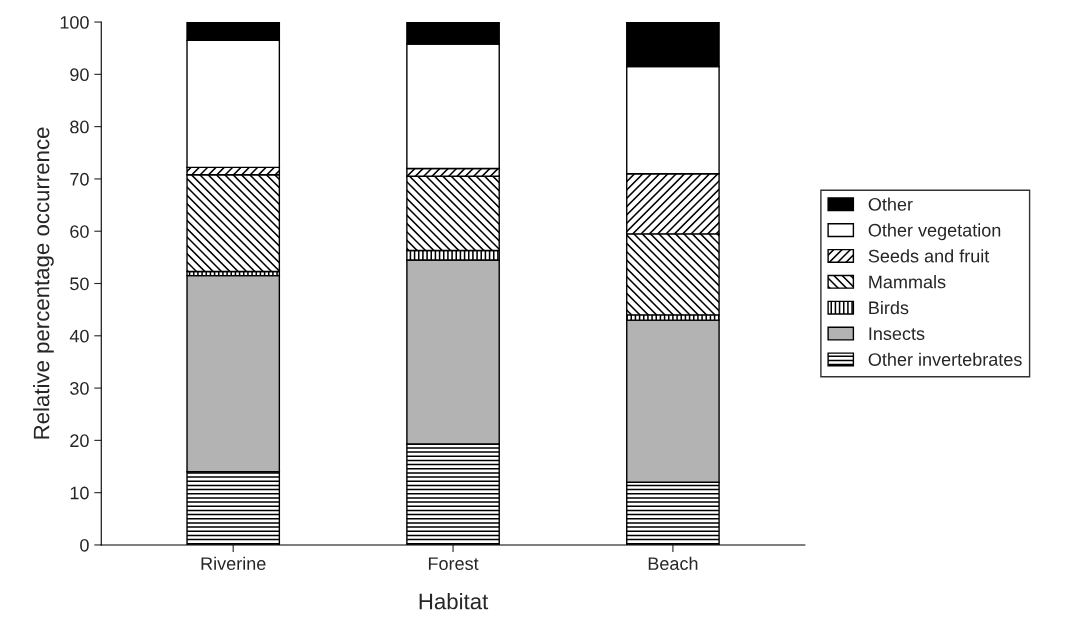  Describe the element at coordinates (79, 441) in the screenshot. I see `y-tick-label: 20` at that location.